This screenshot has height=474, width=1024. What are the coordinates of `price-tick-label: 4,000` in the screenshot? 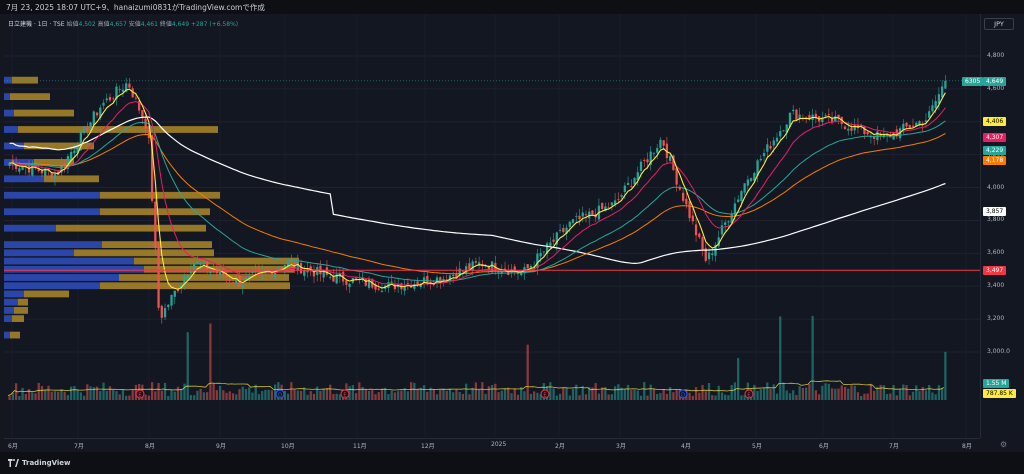 It's located at (996, 187).